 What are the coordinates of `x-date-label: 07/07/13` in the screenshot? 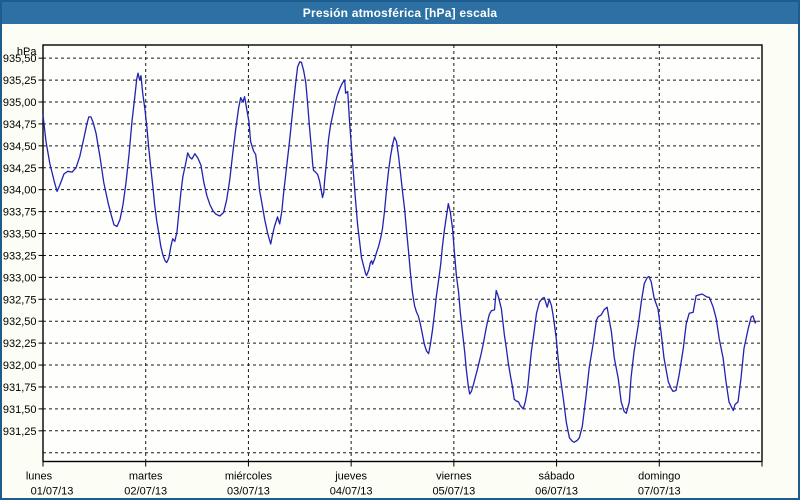 It's located at (659, 492).